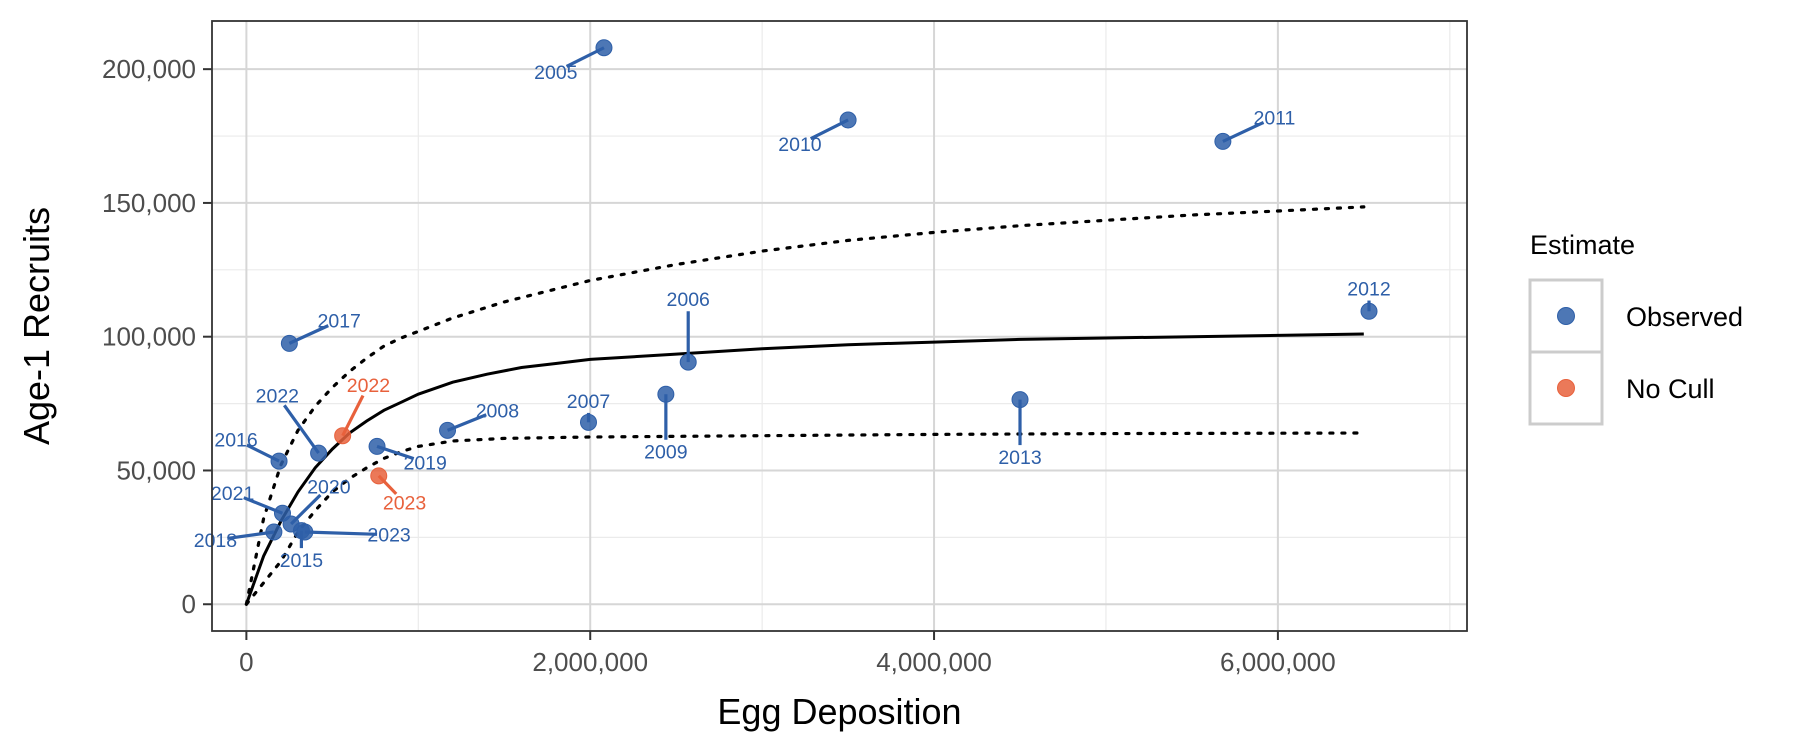  What do you see at coordinates (556, 73) in the screenshot?
I see `point-label: 2005` at bounding box center [556, 73].